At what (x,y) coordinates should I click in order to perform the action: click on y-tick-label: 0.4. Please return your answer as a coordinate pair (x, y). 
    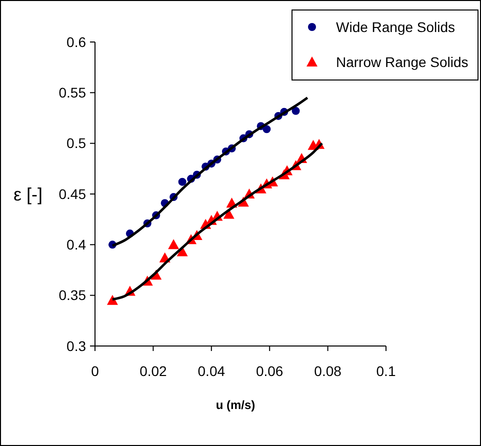
    Looking at the image, I should click on (76, 244).